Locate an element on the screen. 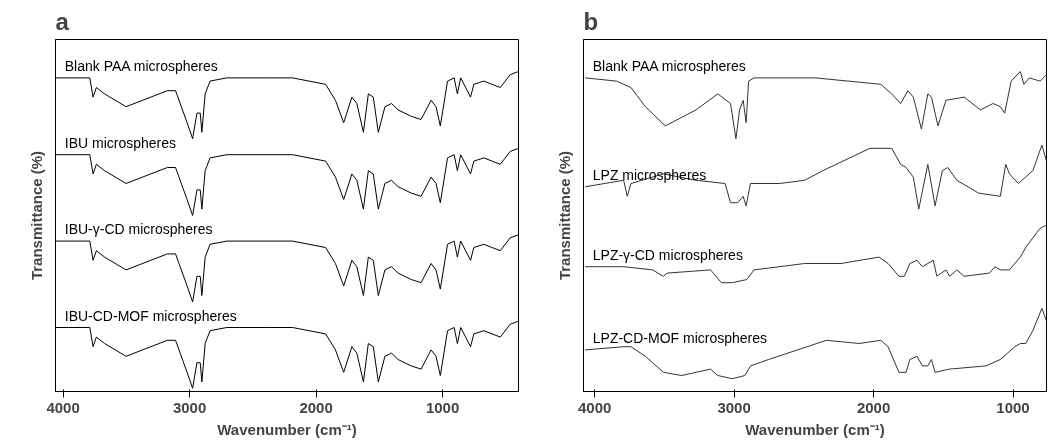 This screenshot has height=446, width=1056. series-label: IBU-CD-MOF microspheres is located at coordinates (150, 315).